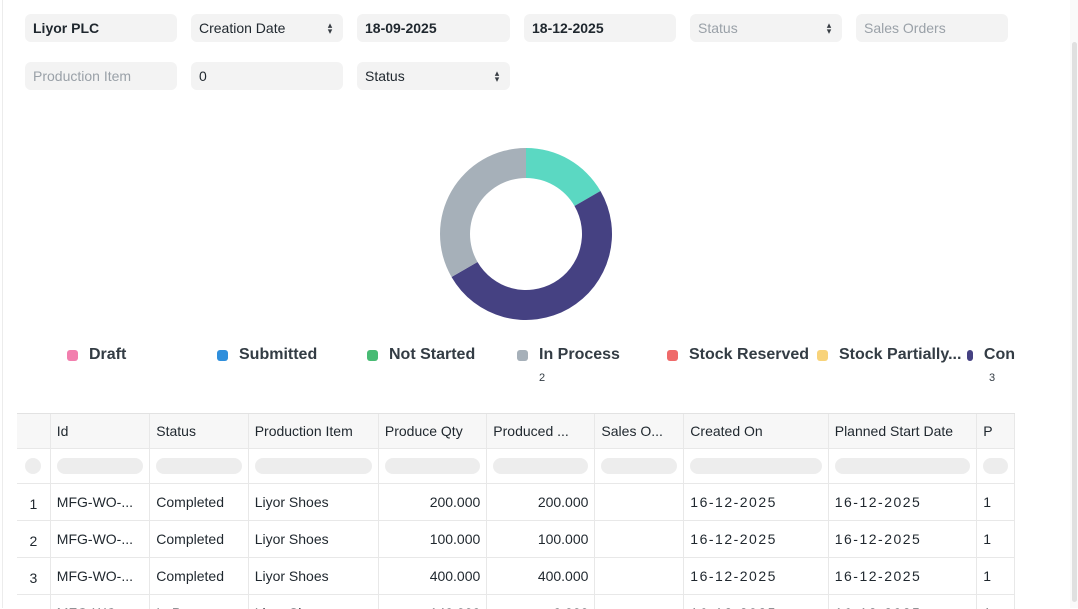 This screenshot has width=1078, height=609. I want to click on group-by-select: Status ▴▾, so click(433, 76).